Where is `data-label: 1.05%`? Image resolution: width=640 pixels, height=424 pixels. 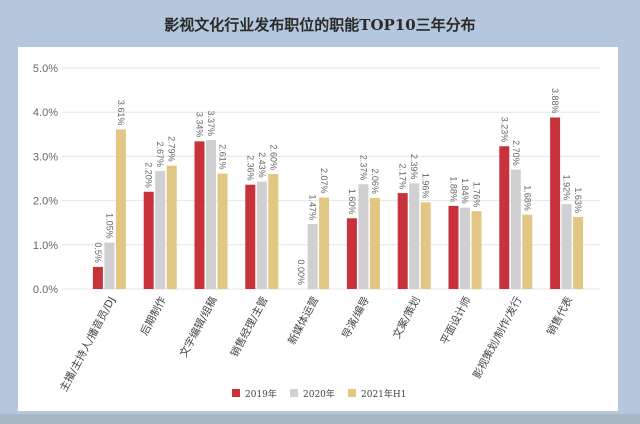
data-label: 1.05% is located at coordinates (109, 226).